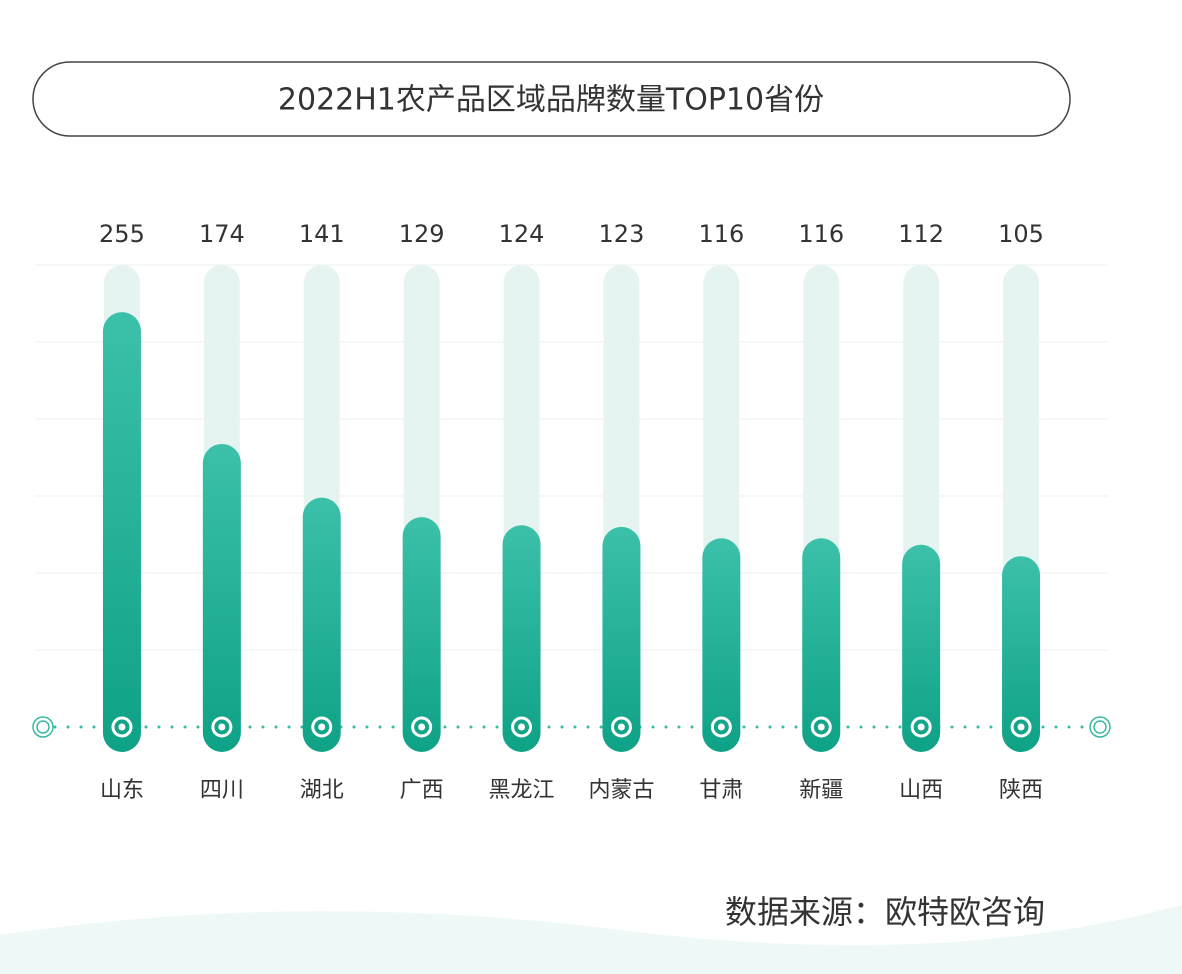 Image resolution: width=1182 pixels, height=974 pixels. Describe the element at coordinates (322, 790) in the screenshot. I see `x-tick-label: 湖北` at that location.